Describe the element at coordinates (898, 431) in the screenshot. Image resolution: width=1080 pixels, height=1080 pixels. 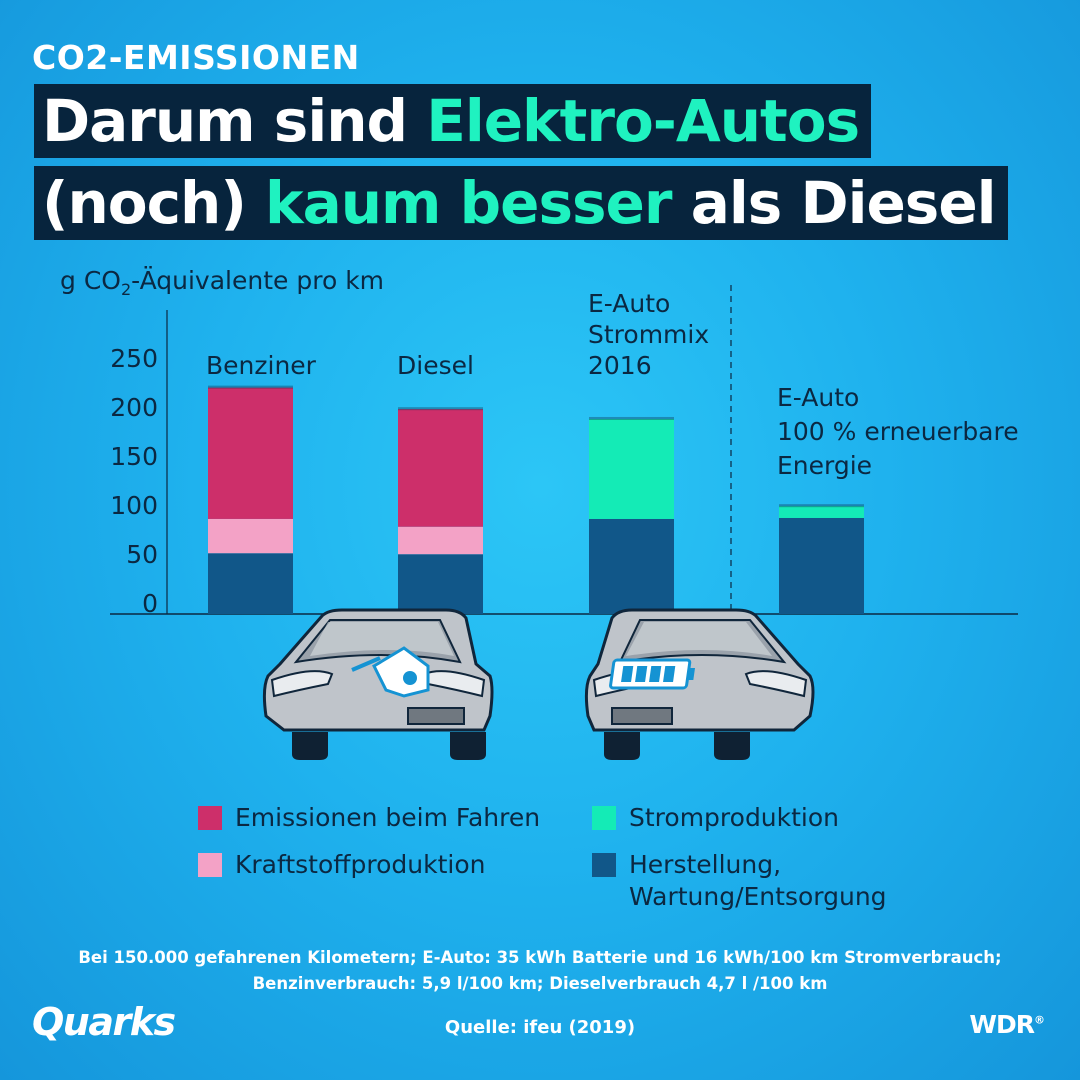
I see `category-label: 100 % erneuerbare` at that location.